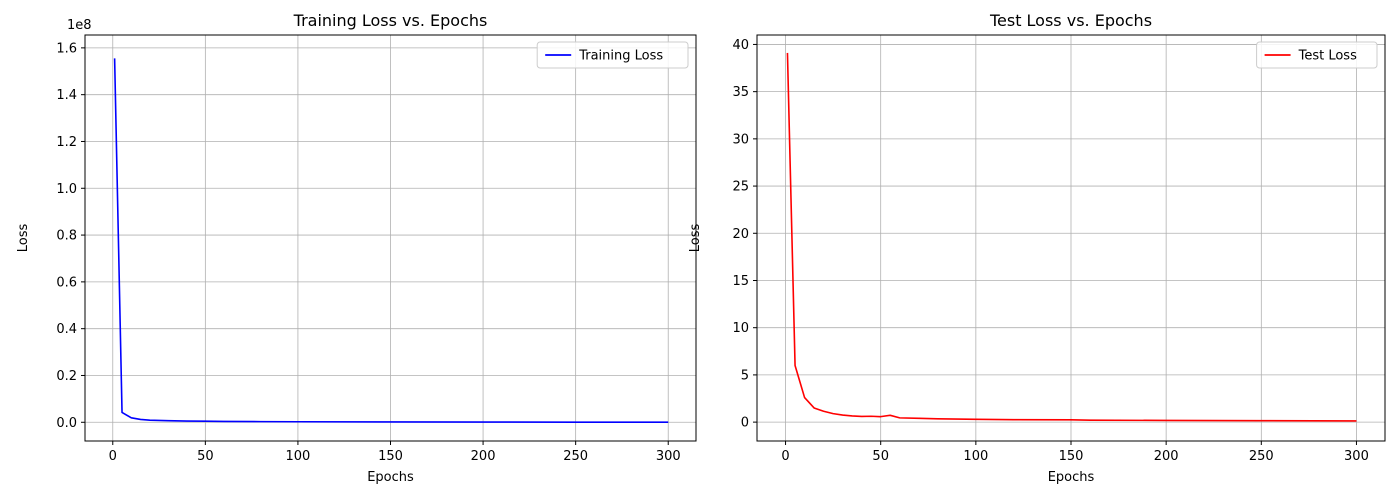 This screenshot has width=1400, height=500. What do you see at coordinates (740, 281) in the screenshot?
I see `y-tick-label: 15` at bounding box center [740, 281].